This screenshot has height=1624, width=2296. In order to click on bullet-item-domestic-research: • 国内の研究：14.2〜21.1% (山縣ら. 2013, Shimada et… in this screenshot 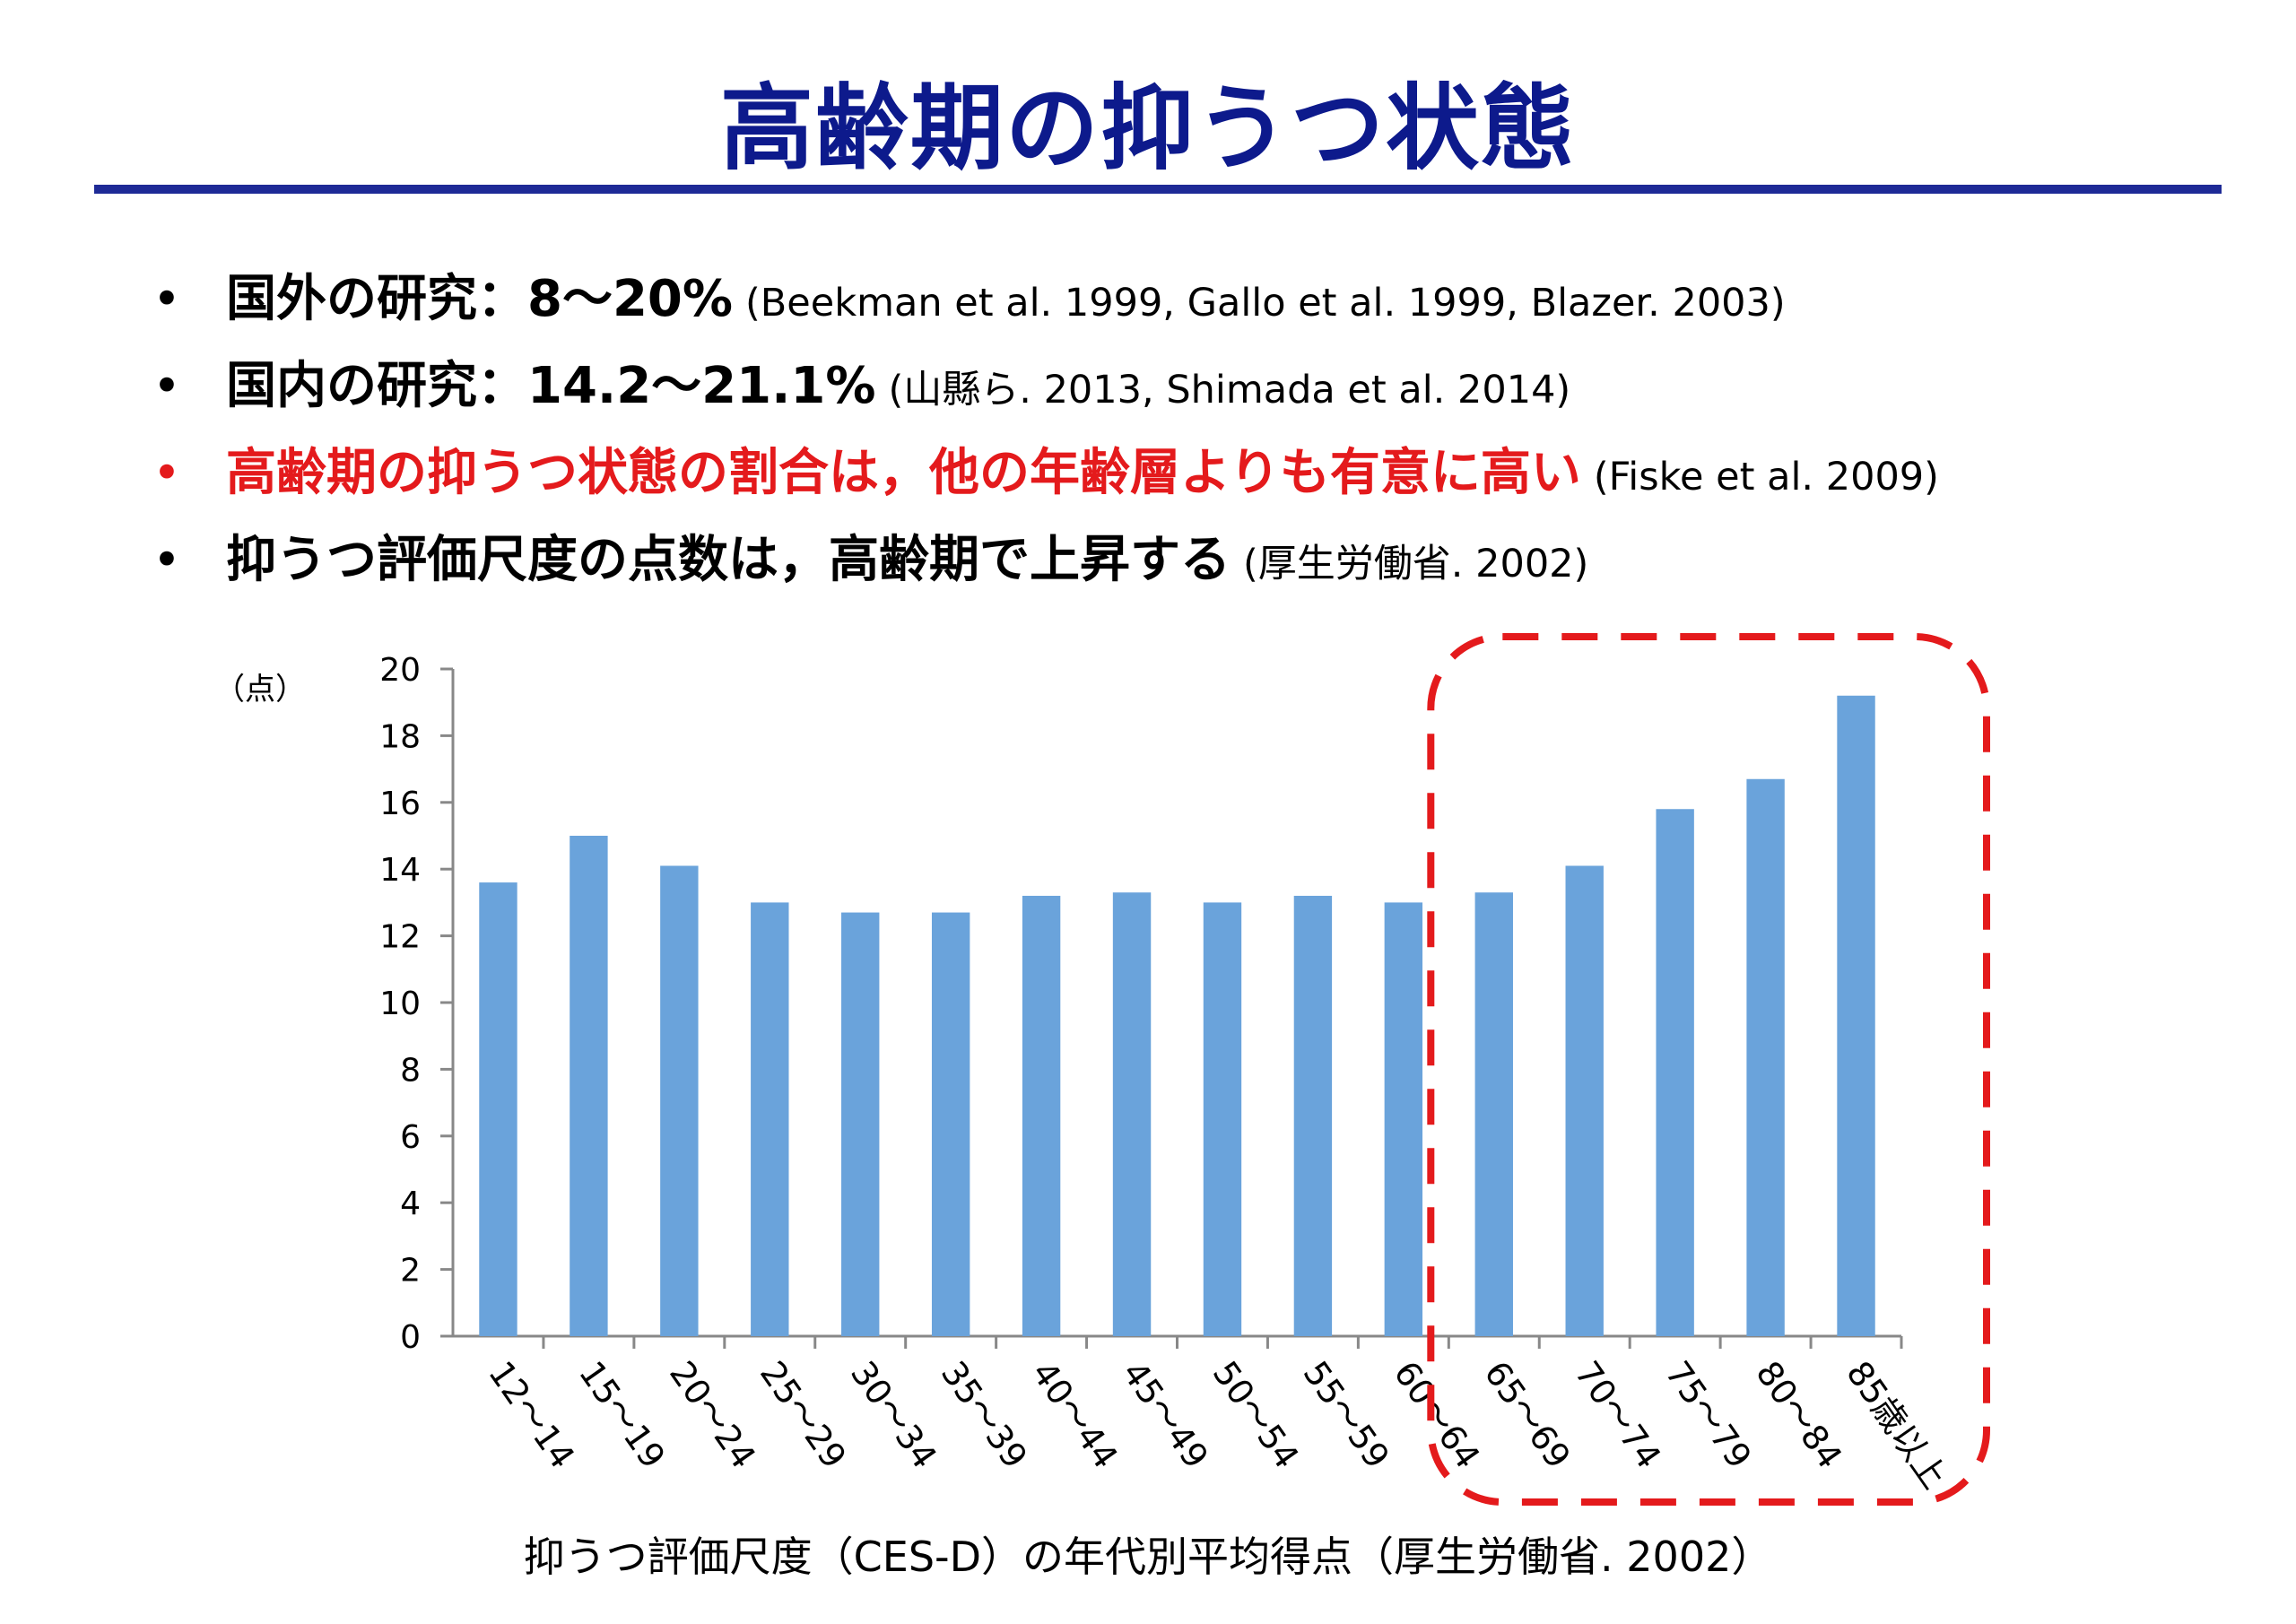, I will do `click(1183, 386)`.